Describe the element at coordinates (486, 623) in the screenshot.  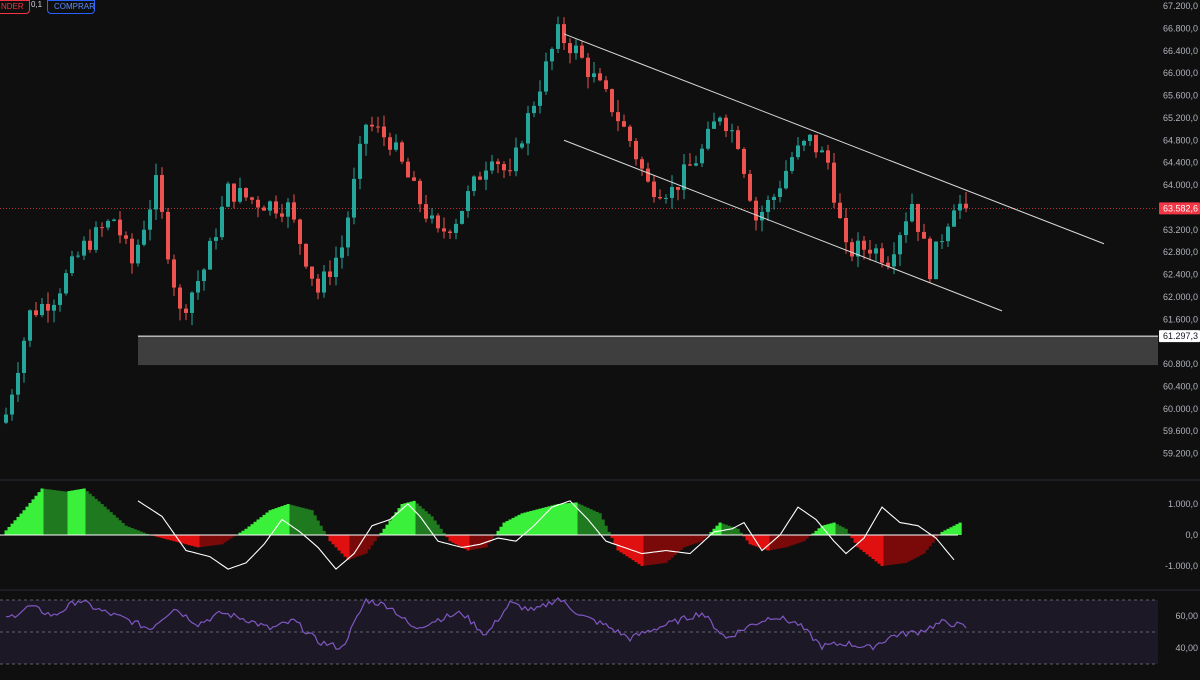
I see `rsi-line` at that location.